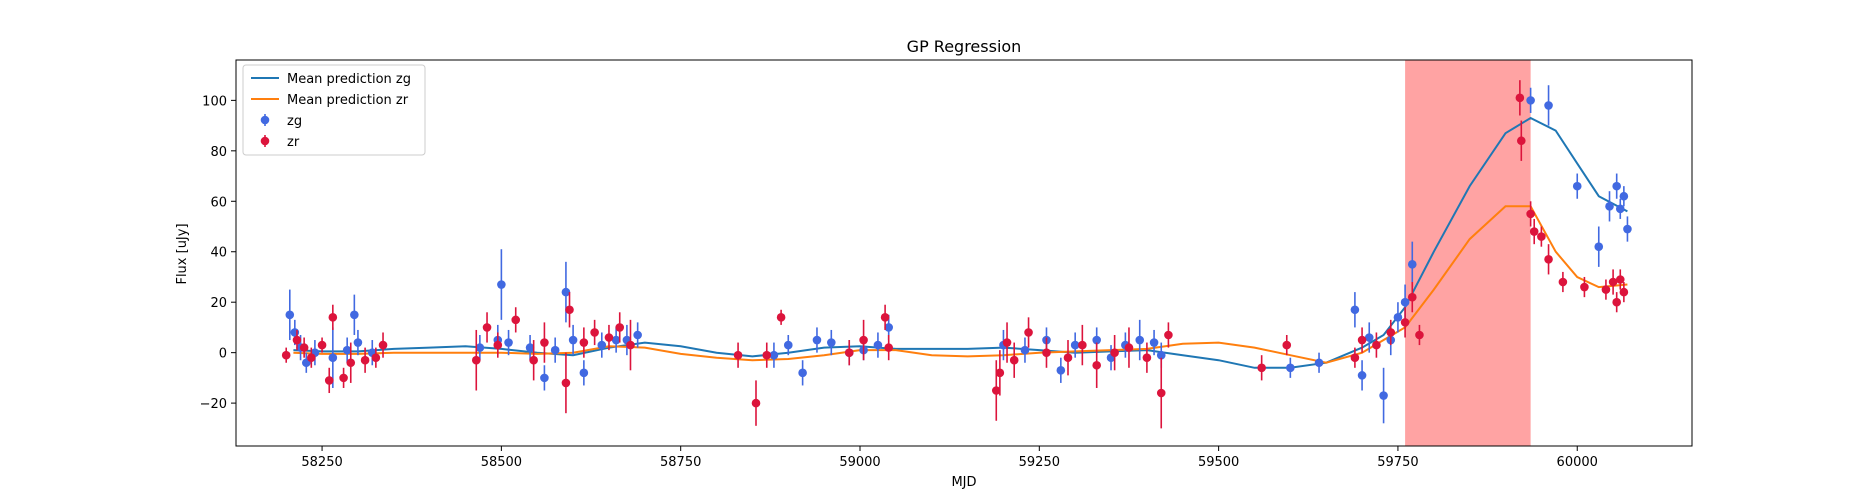 This screenshot has width=1875, height=500. I want to click on legend-label: Mean prediction zg, so click(349, 79).